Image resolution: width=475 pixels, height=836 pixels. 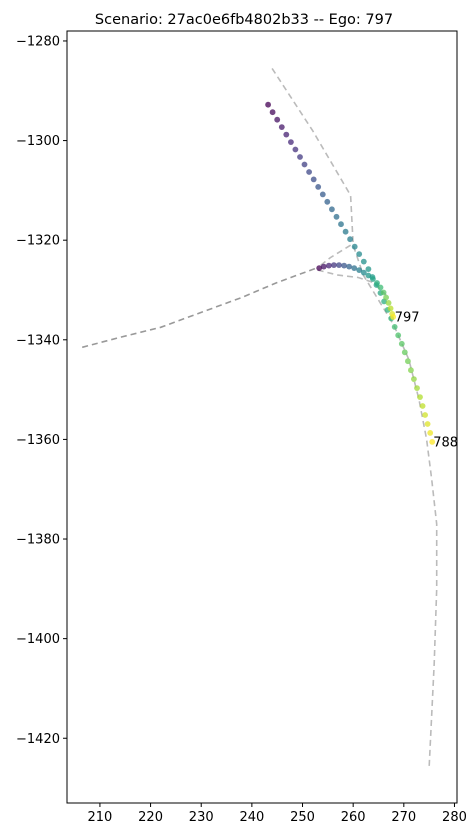 I want to click on y-tick-label: −1300, so click(x=38, y=141).